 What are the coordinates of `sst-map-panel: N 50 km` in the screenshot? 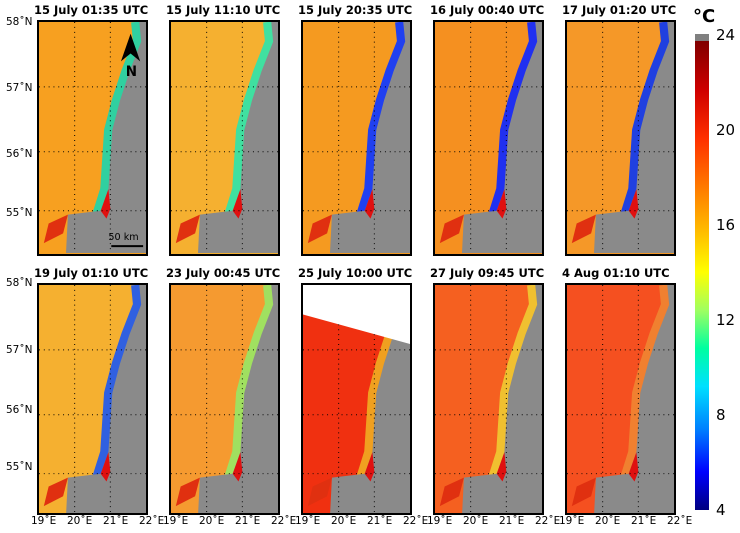 It's located at (92, 138).